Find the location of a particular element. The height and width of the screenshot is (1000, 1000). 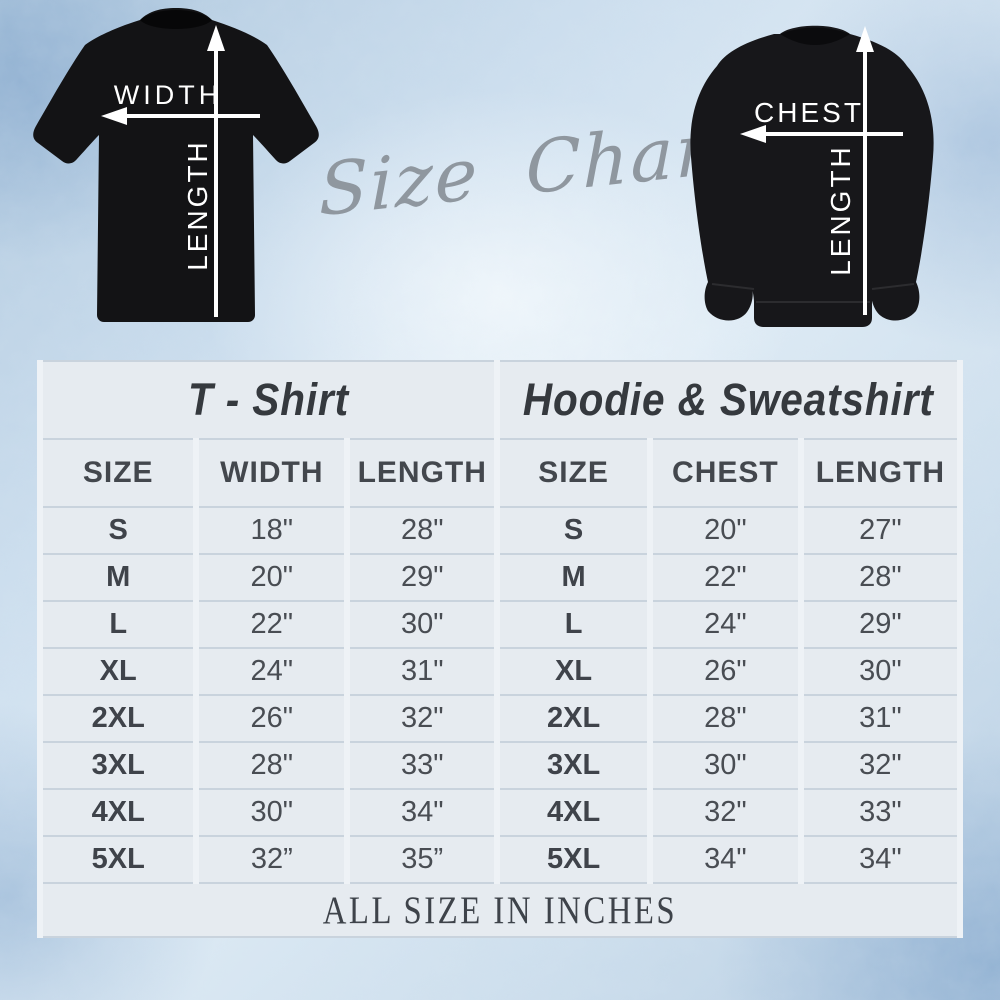

table-title-row: T - Shirt Hoodie & Sweatshirt is located at coordinates (499, 400).